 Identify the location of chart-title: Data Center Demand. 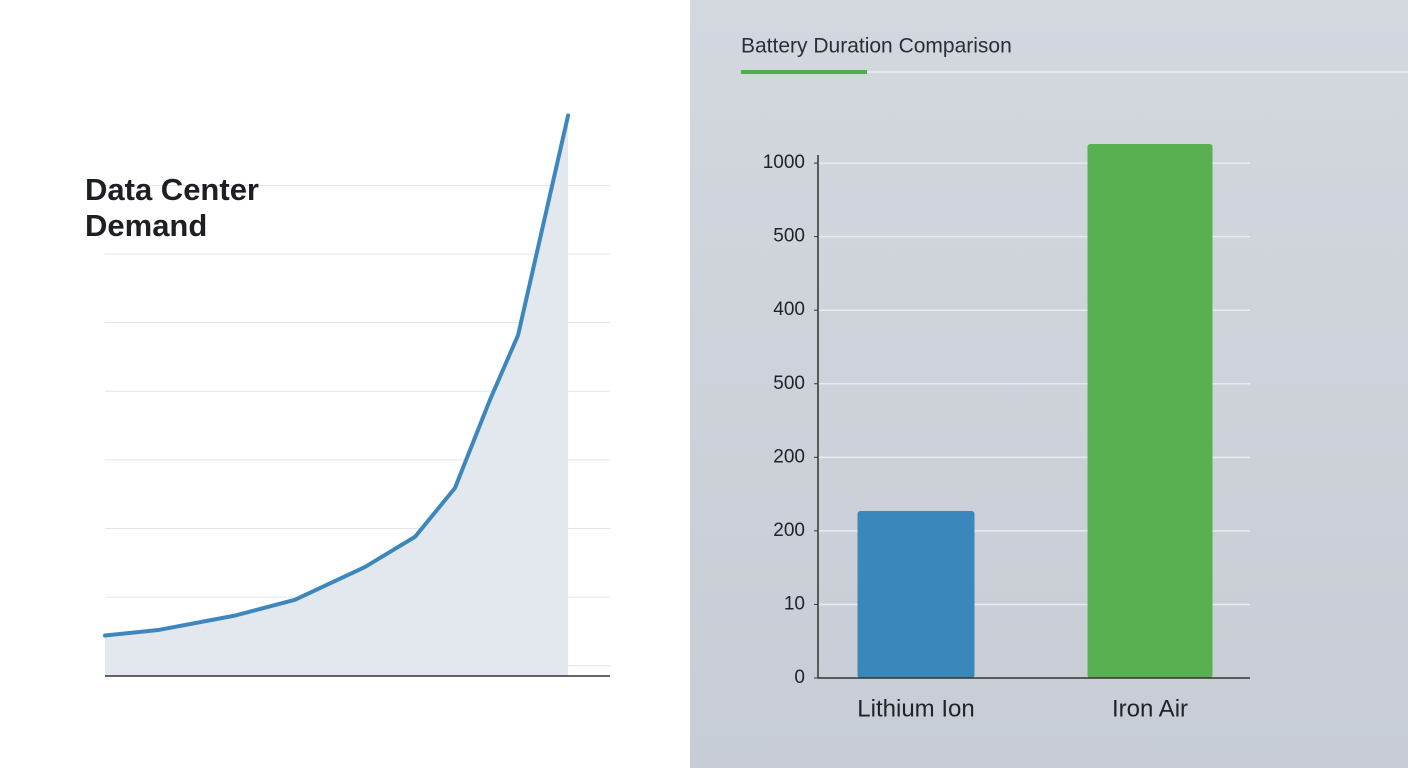
(172, 207).